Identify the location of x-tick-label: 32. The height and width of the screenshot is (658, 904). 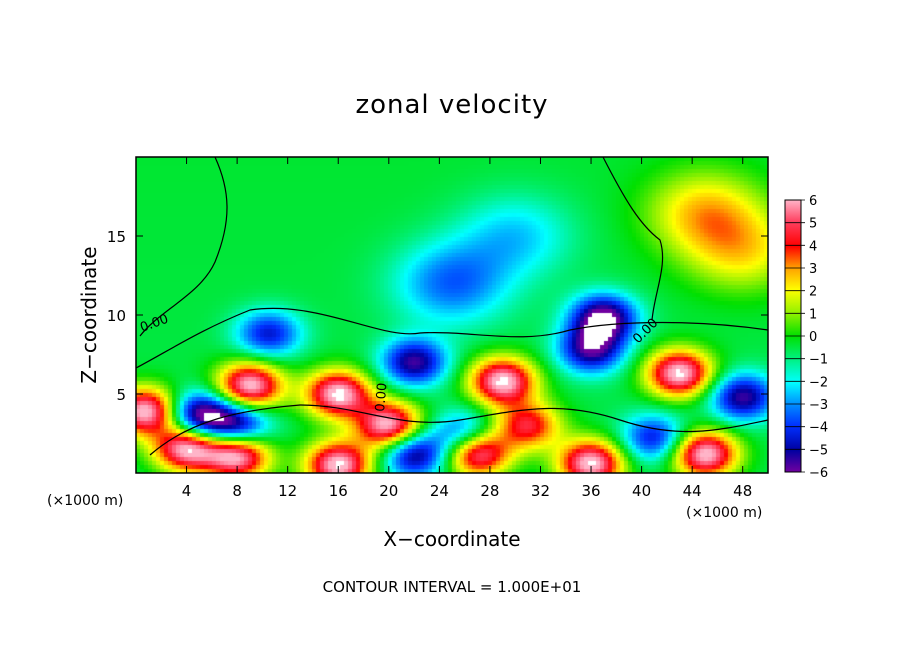
(540, 491).